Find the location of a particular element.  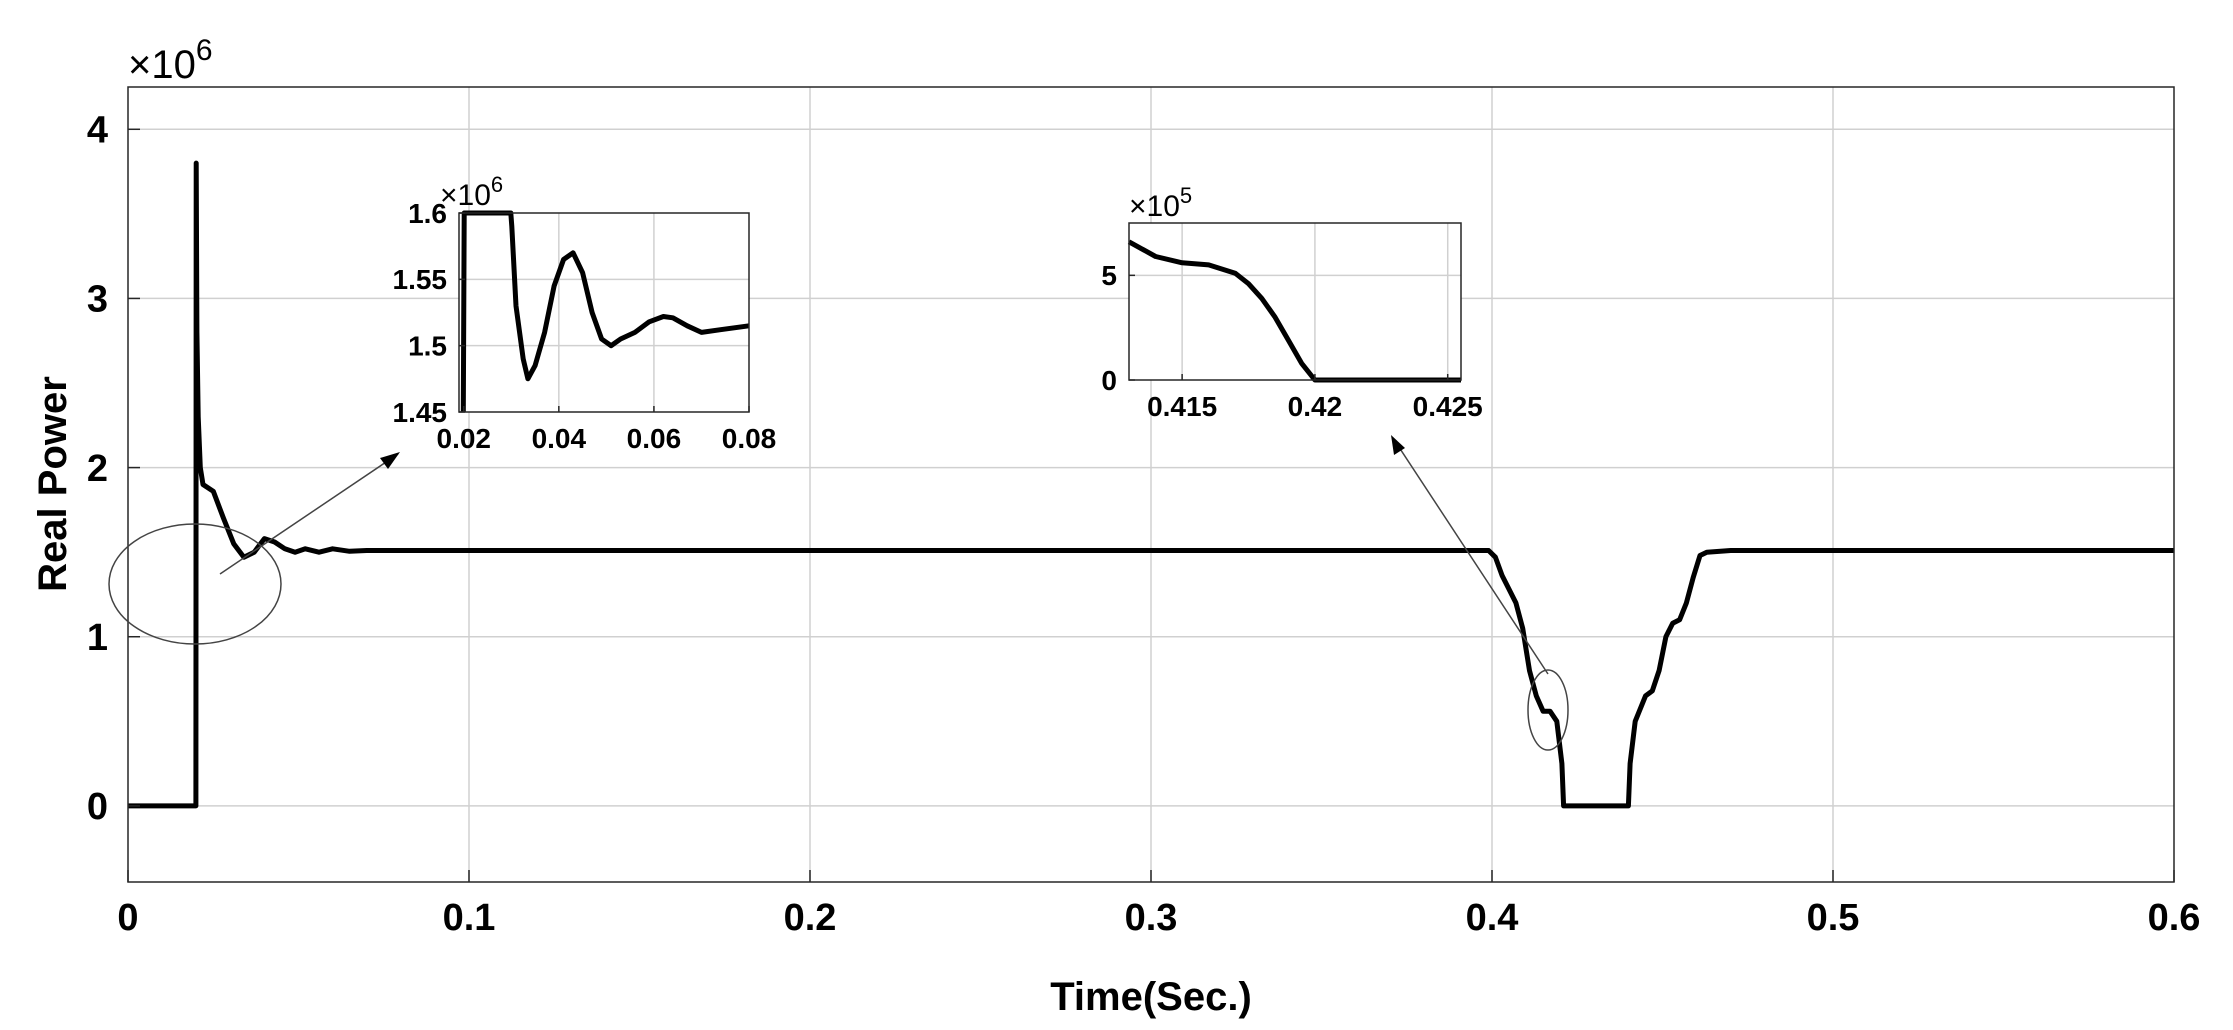

y-axis-label: Real Power is located at coordinates (53, 484).